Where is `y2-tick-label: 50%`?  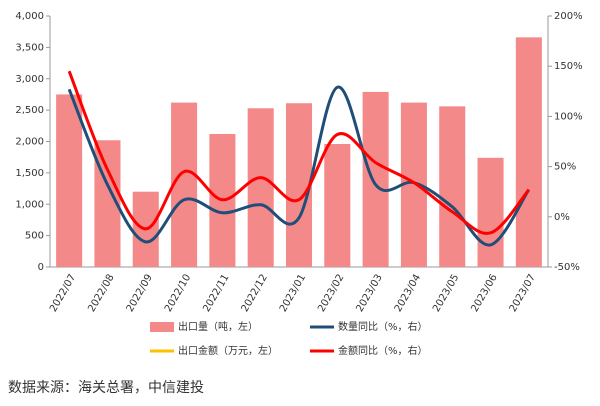
y2-tick-label: 50% is located at coordinates (565, 167).